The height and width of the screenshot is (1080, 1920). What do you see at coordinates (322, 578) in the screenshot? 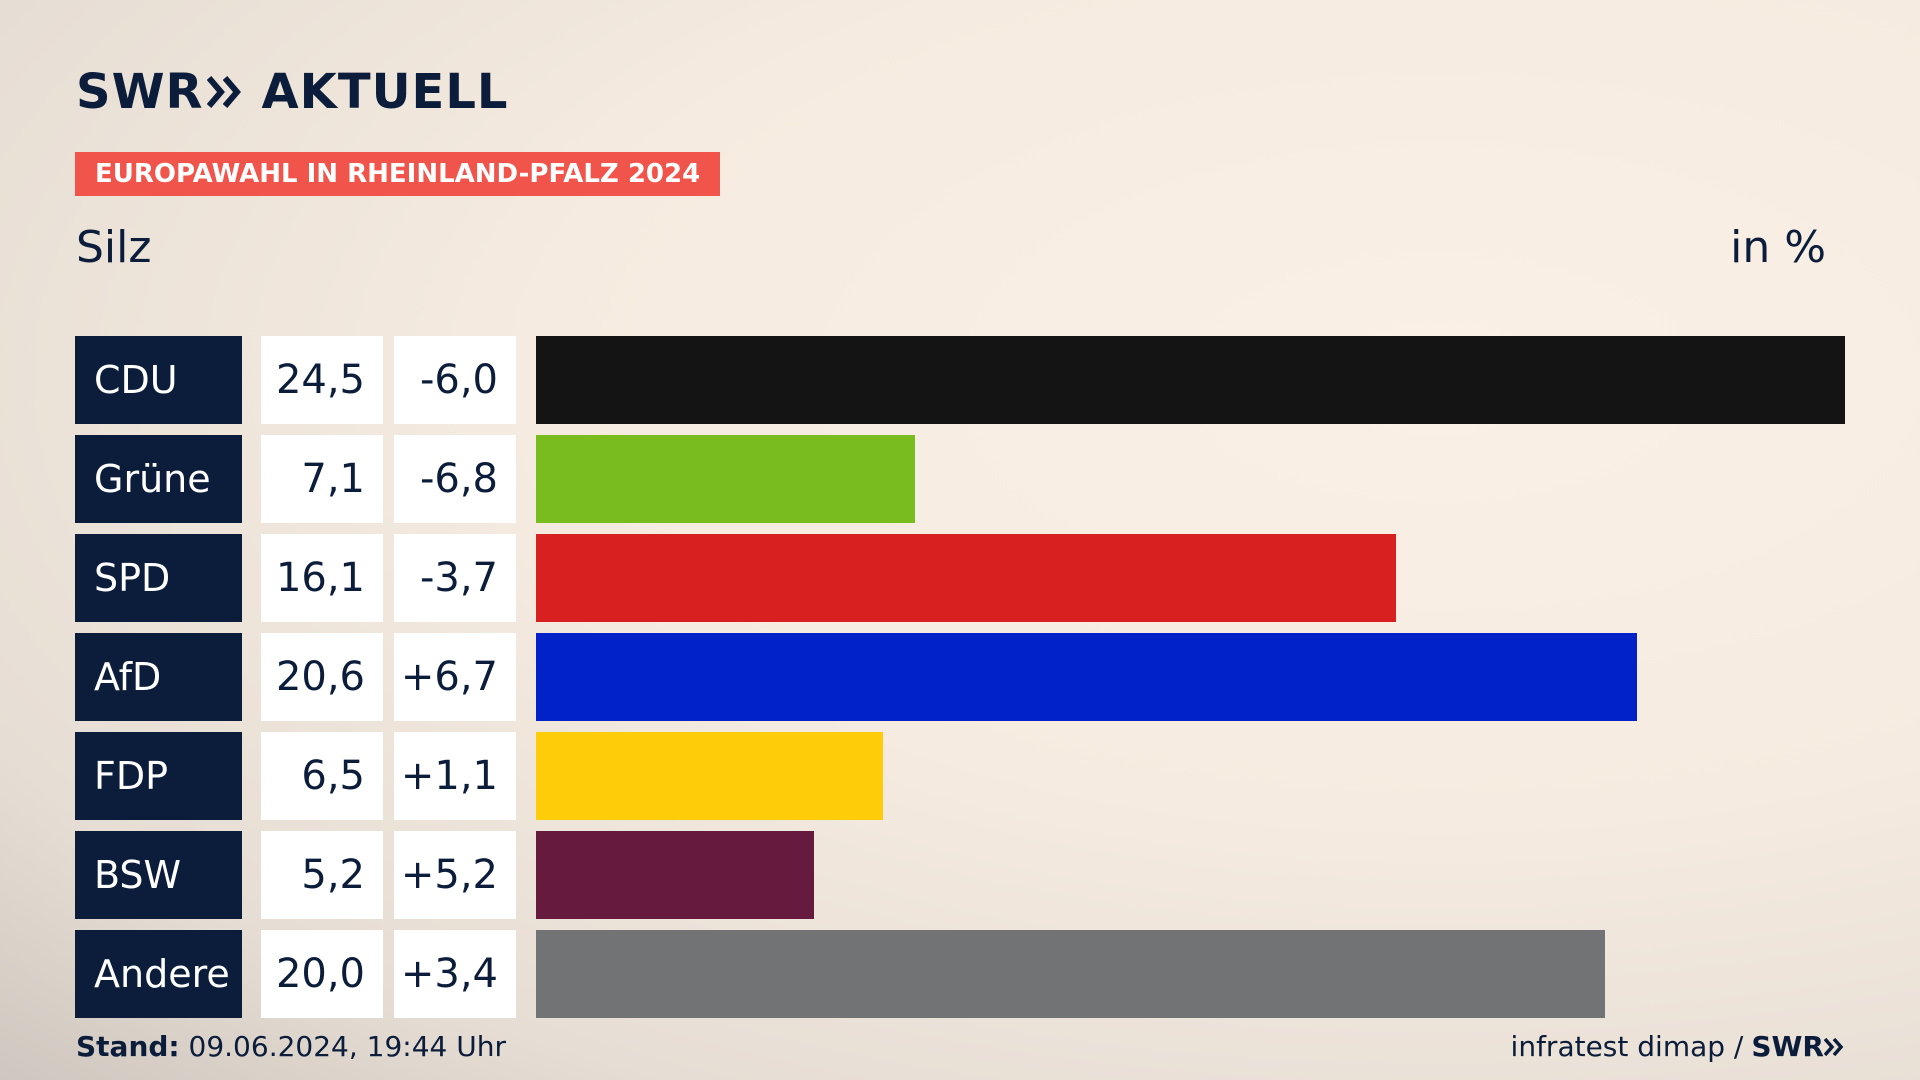
I see `vote-share-label: 16,1` at bounding box center [322, 578].